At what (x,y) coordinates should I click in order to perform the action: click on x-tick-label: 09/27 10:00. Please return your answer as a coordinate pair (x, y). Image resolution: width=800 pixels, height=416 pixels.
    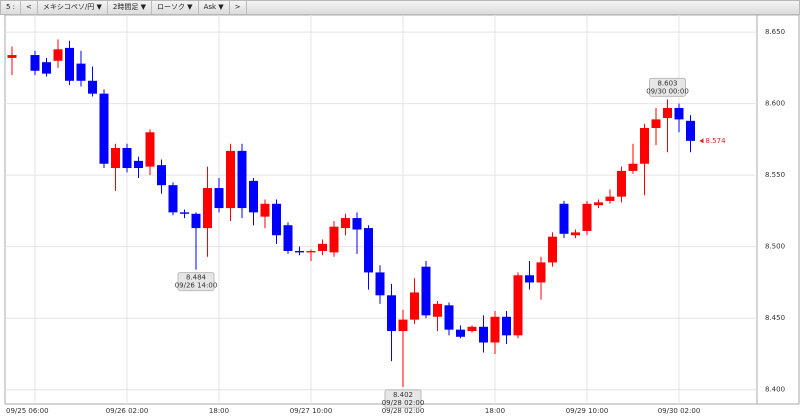
    Looking at the image, I should click on (311, 411).